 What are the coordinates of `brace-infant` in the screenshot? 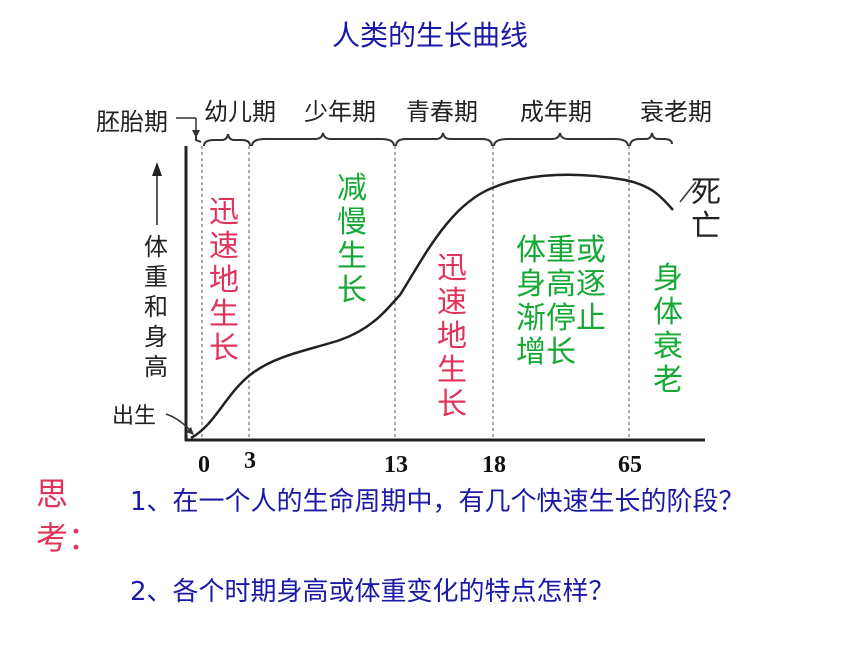 It's located at (227, 140).